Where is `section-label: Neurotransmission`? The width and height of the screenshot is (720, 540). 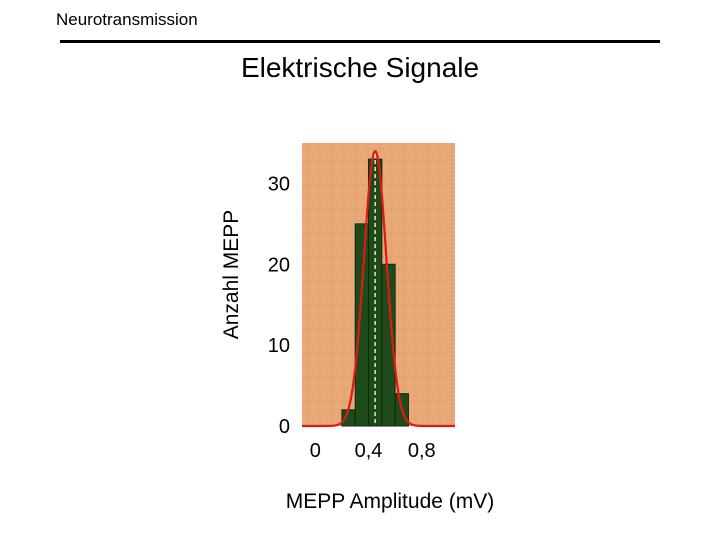
section-label: Neurotransmission is located at coordinates (127, 19).